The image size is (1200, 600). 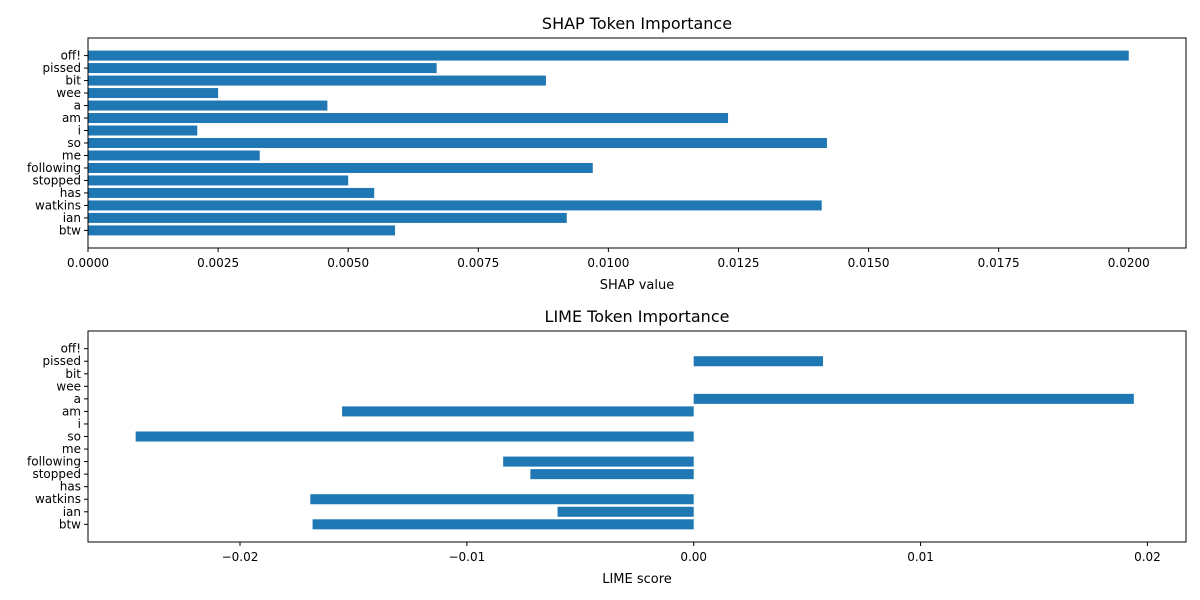 I want to click on x-tick-label: 0.0125, so click(x=738, y=263).